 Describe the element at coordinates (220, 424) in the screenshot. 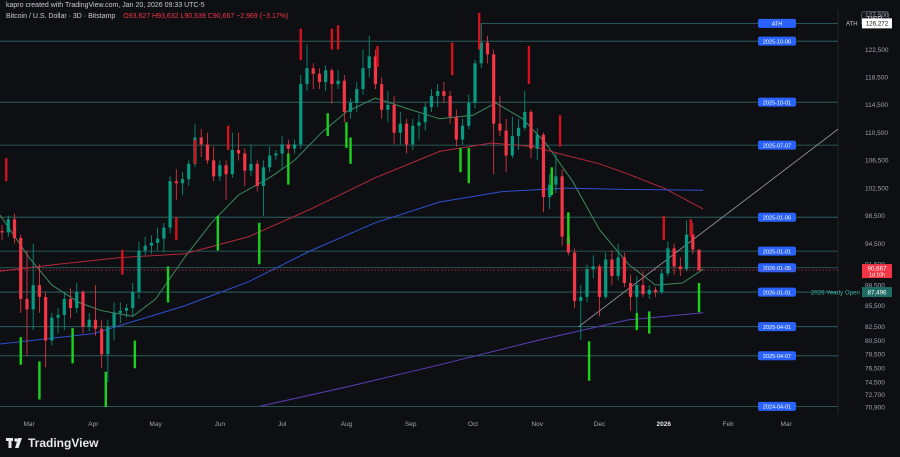

I see `x-tick-label: Jun` at that location.